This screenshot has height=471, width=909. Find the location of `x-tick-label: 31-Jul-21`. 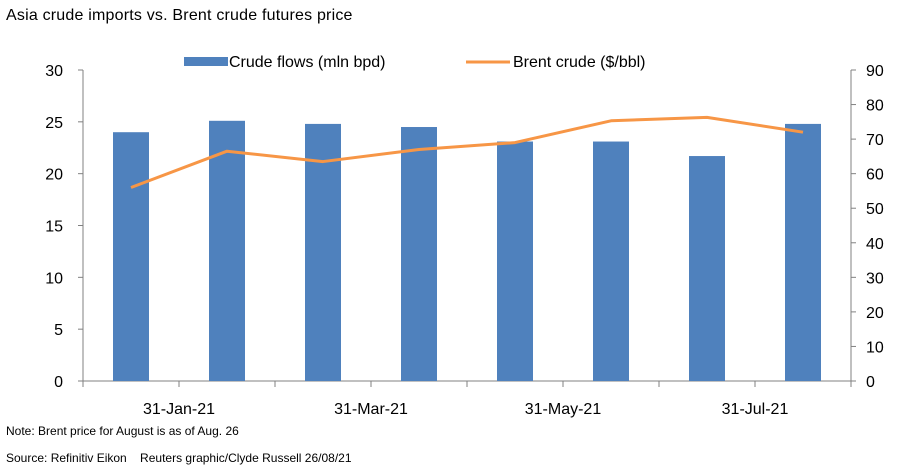

x-tick-label: 31-Jul-21 is located at coordinates (755, 409).